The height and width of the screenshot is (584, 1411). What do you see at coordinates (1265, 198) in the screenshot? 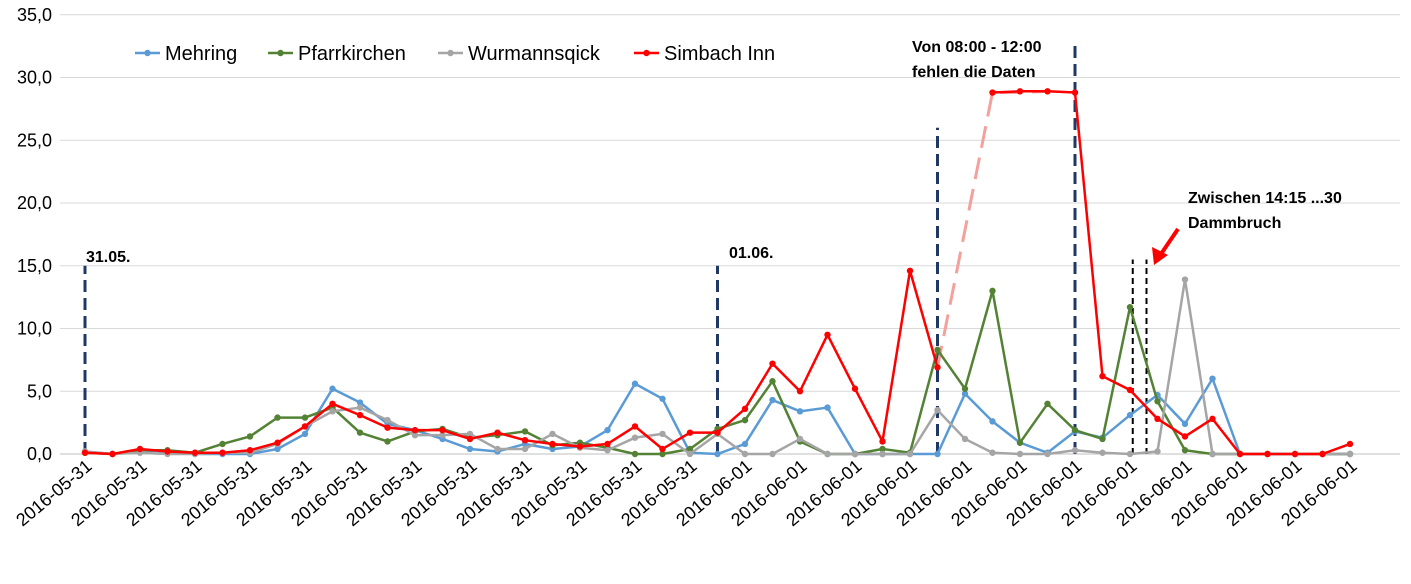
I see `annotation-text: Zwischen 14:15 ...30` at bounding box center [1265, 198].